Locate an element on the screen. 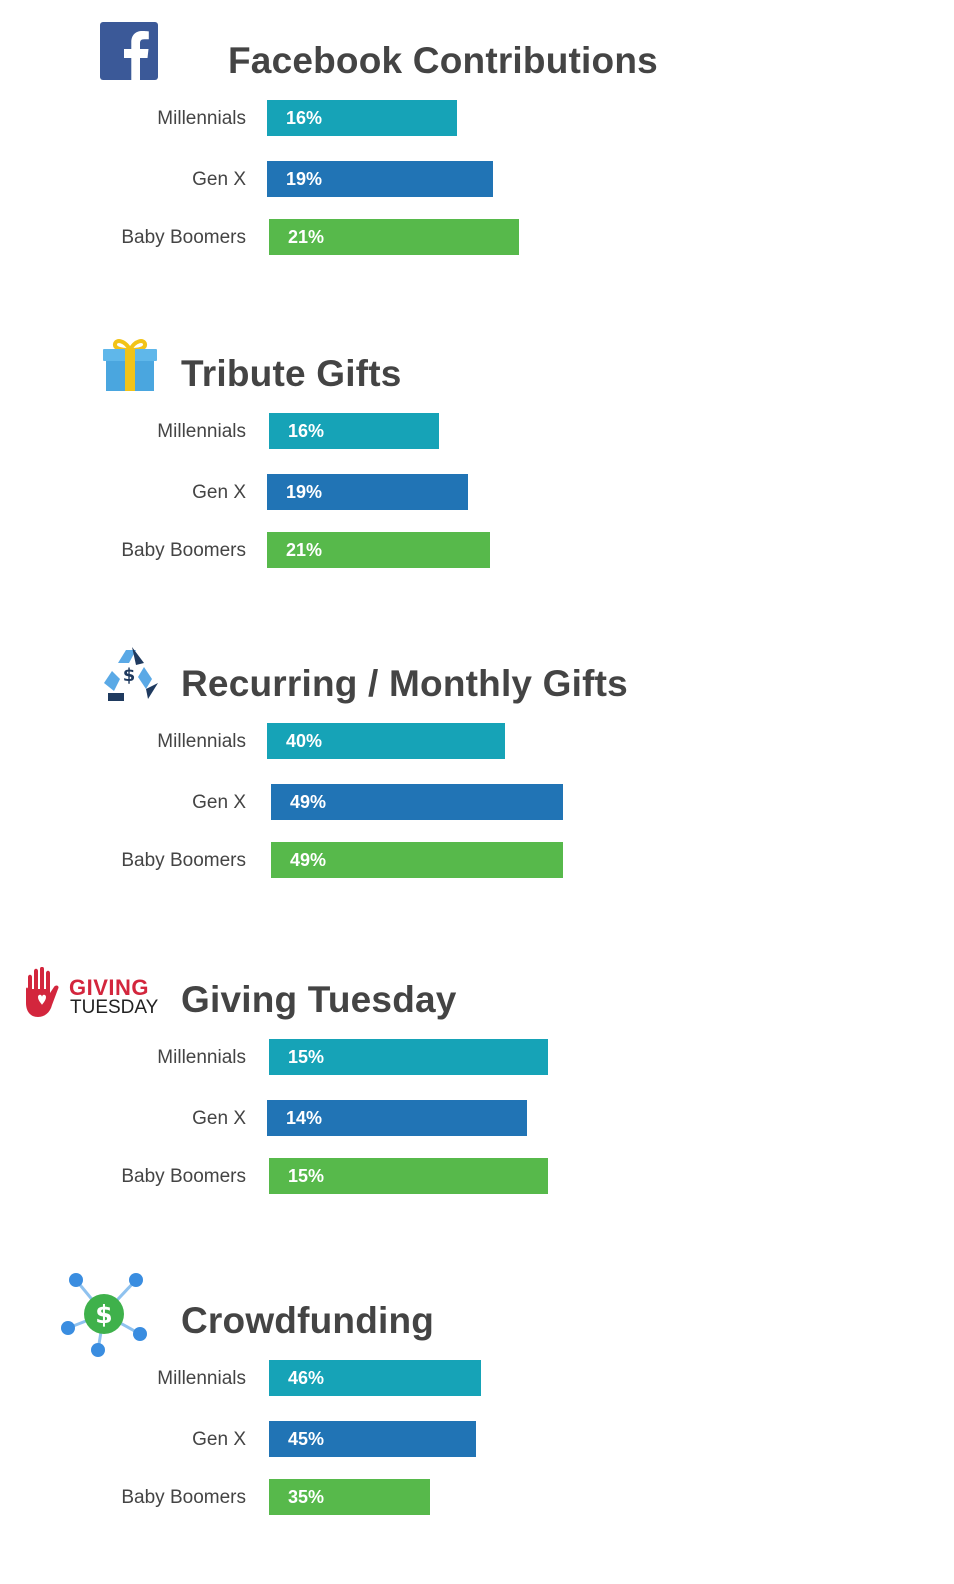  bar-row-millennials: Millennials 40% is located at coordinates (477, 741).